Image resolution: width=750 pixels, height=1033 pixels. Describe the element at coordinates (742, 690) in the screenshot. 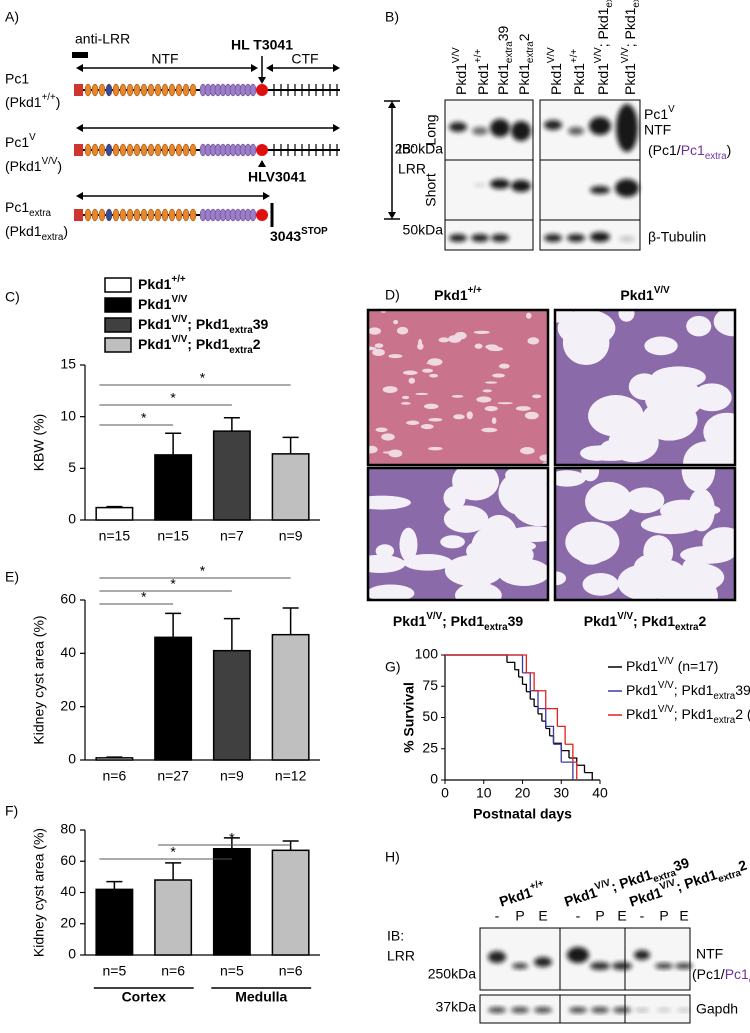

I see `text-part: 39 (n=7)` at that location.